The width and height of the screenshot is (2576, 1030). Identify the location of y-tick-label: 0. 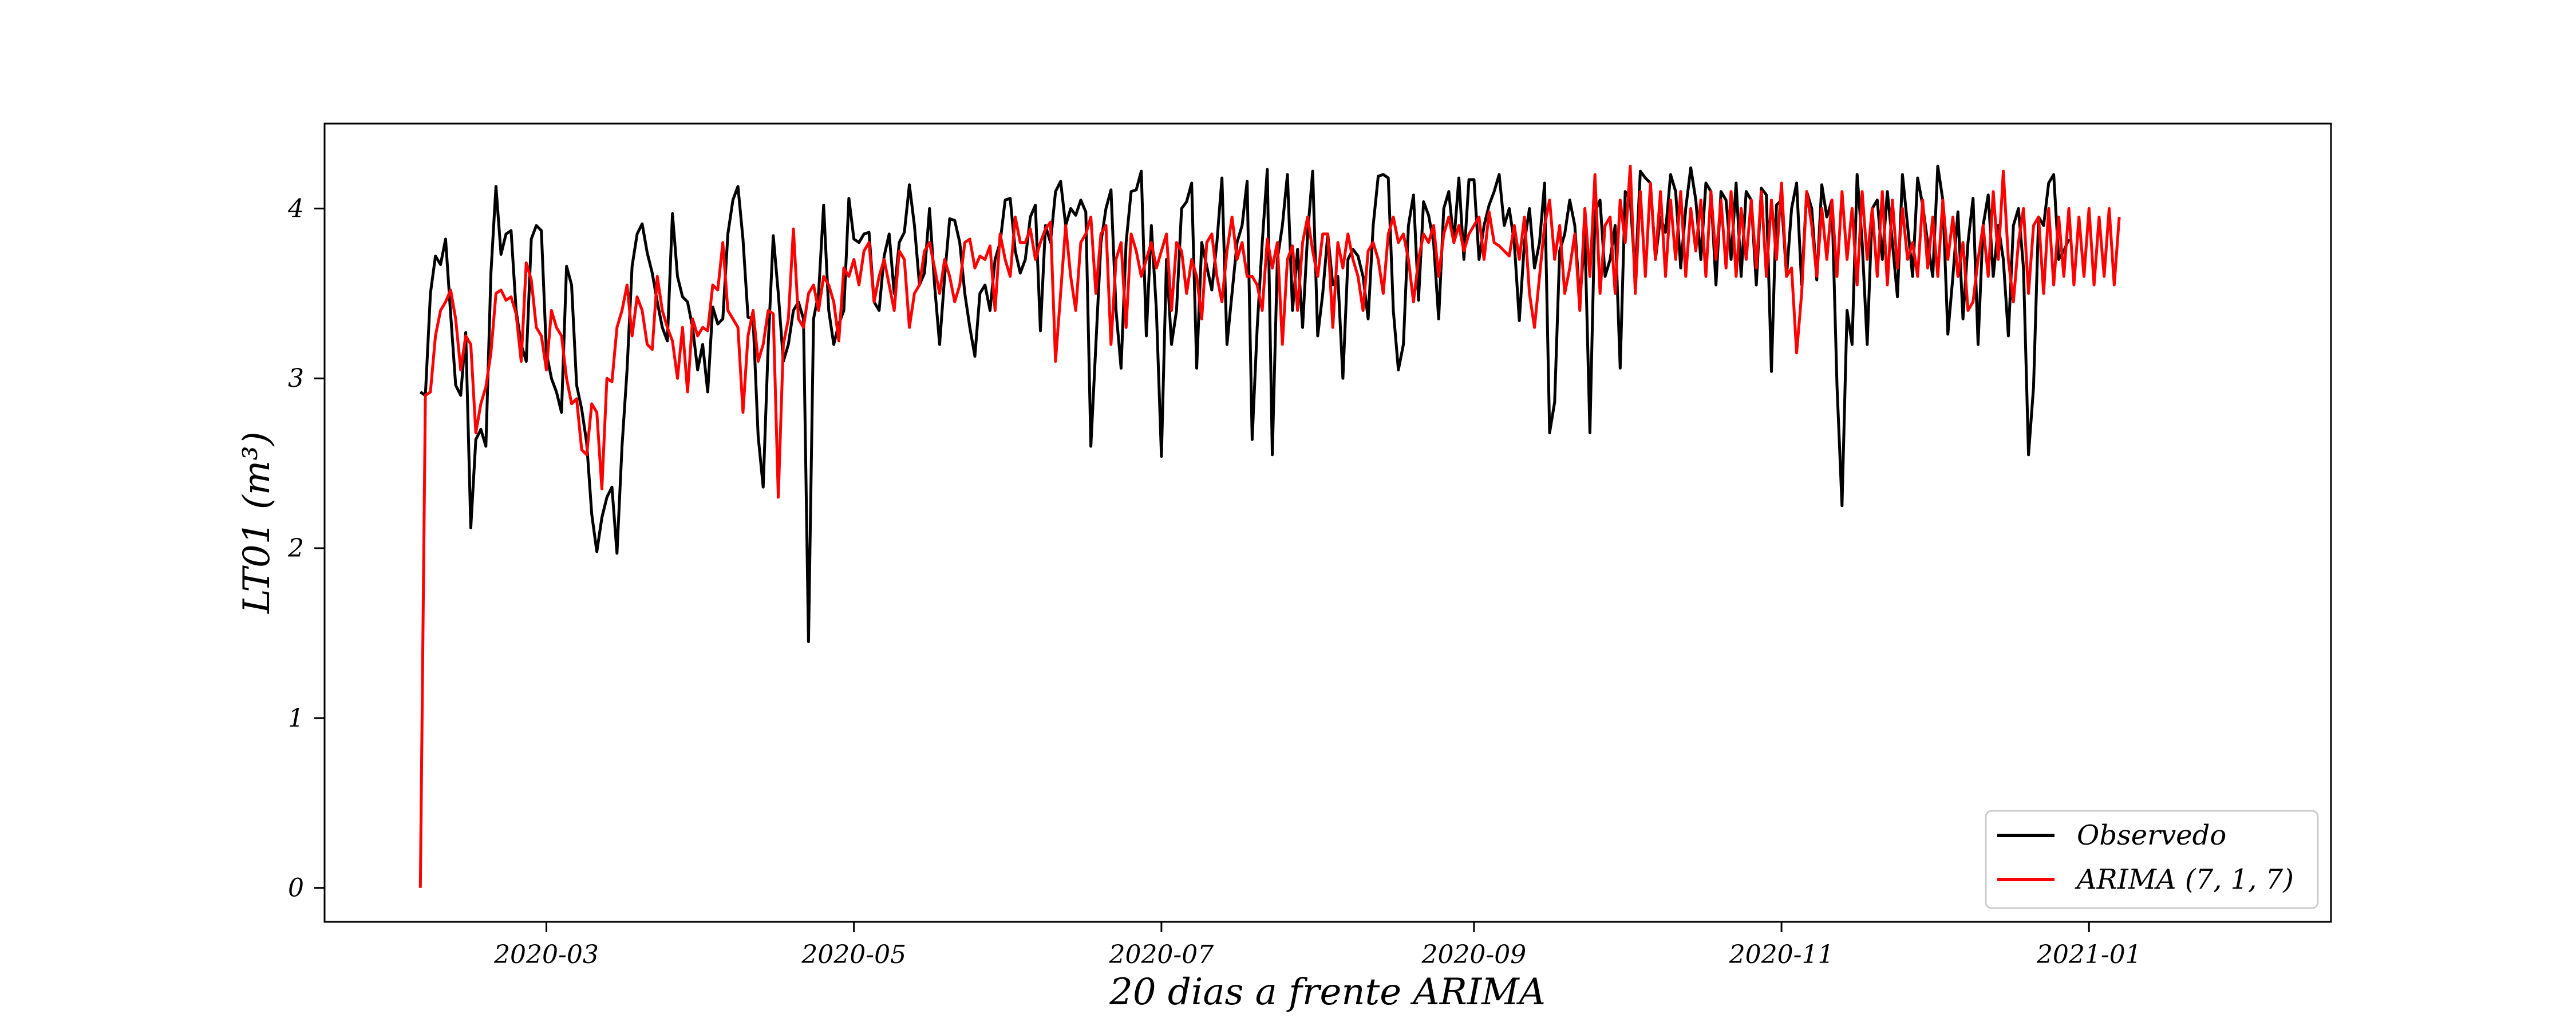
(296, 888).